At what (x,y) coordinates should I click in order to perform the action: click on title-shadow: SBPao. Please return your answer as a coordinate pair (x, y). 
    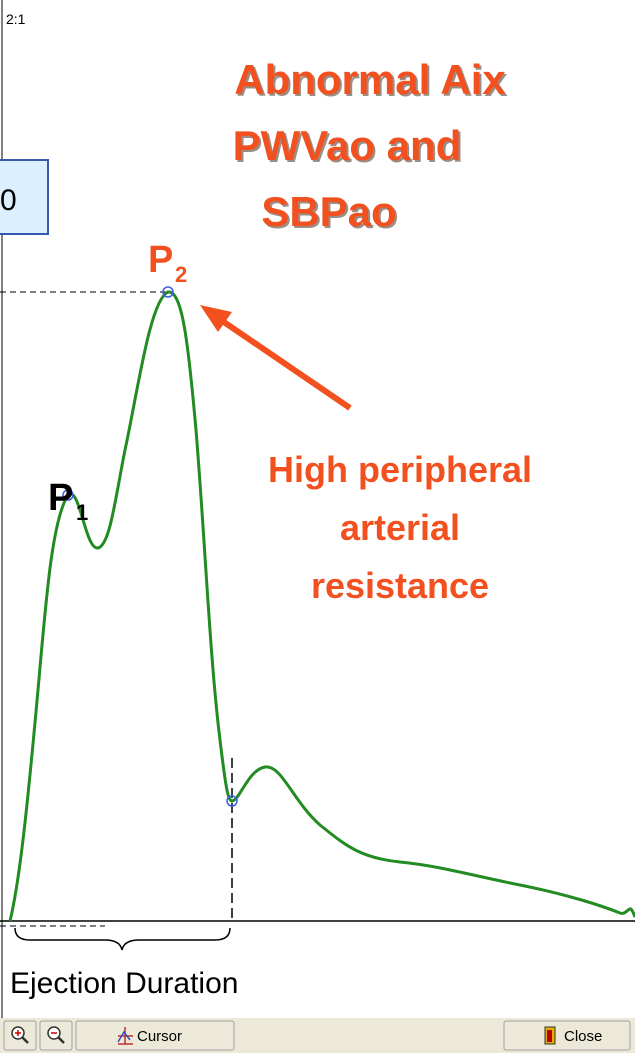
    Looking at the image, I should click on (330, 213).